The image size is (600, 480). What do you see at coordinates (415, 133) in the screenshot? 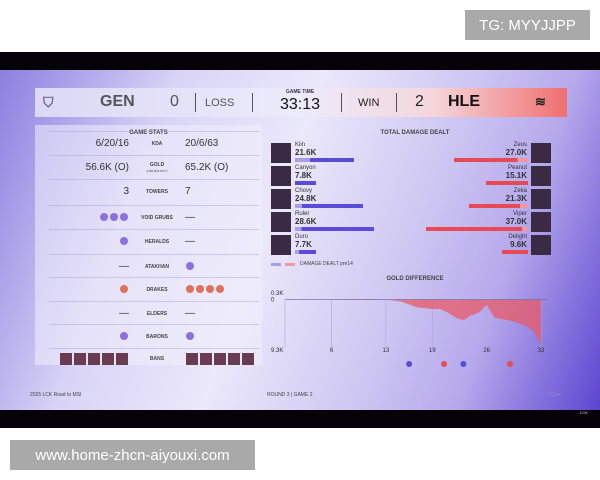
I see `damage-title: TOTAL DAMAGE DEALT` at bounding box center [415, 133].